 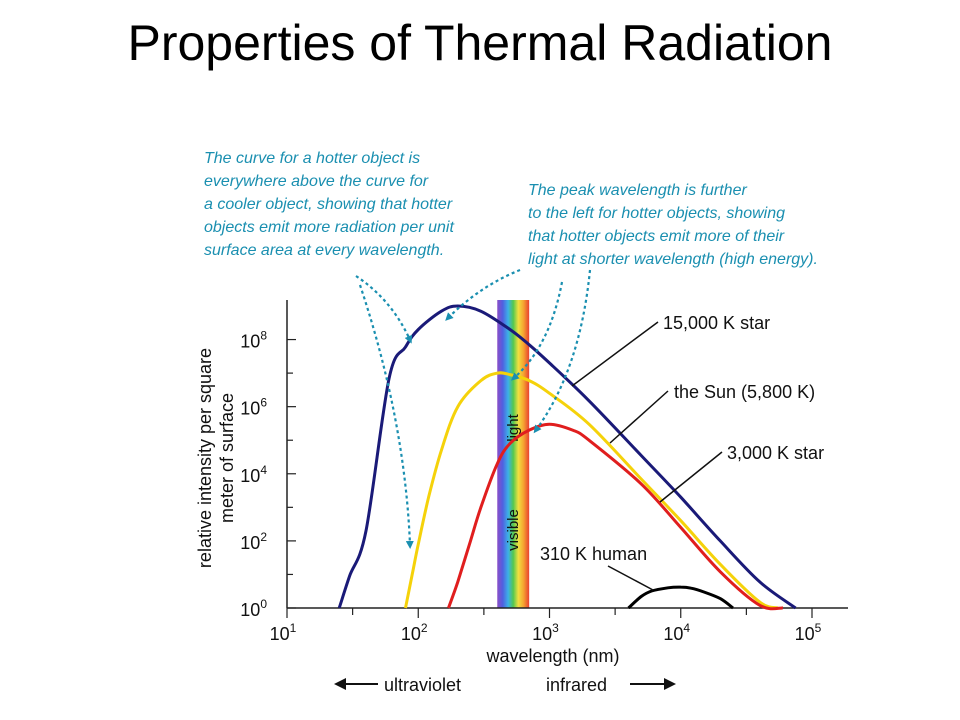 What do you see at coordinates (328, 204) in the screenshot?
I see `annotation-1-line: a cooler object, showing that hotter` at bounding box center [328, 204].